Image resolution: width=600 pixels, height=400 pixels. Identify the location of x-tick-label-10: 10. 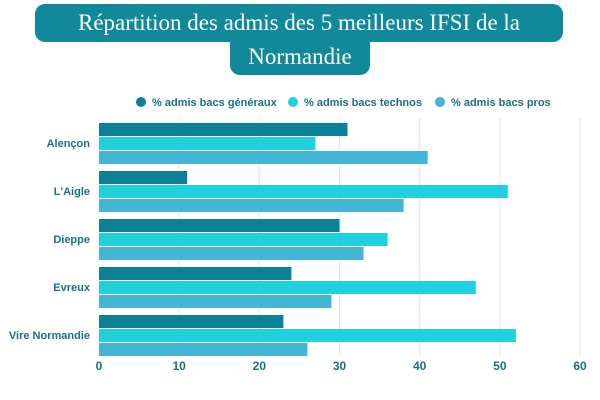
(179, 366).